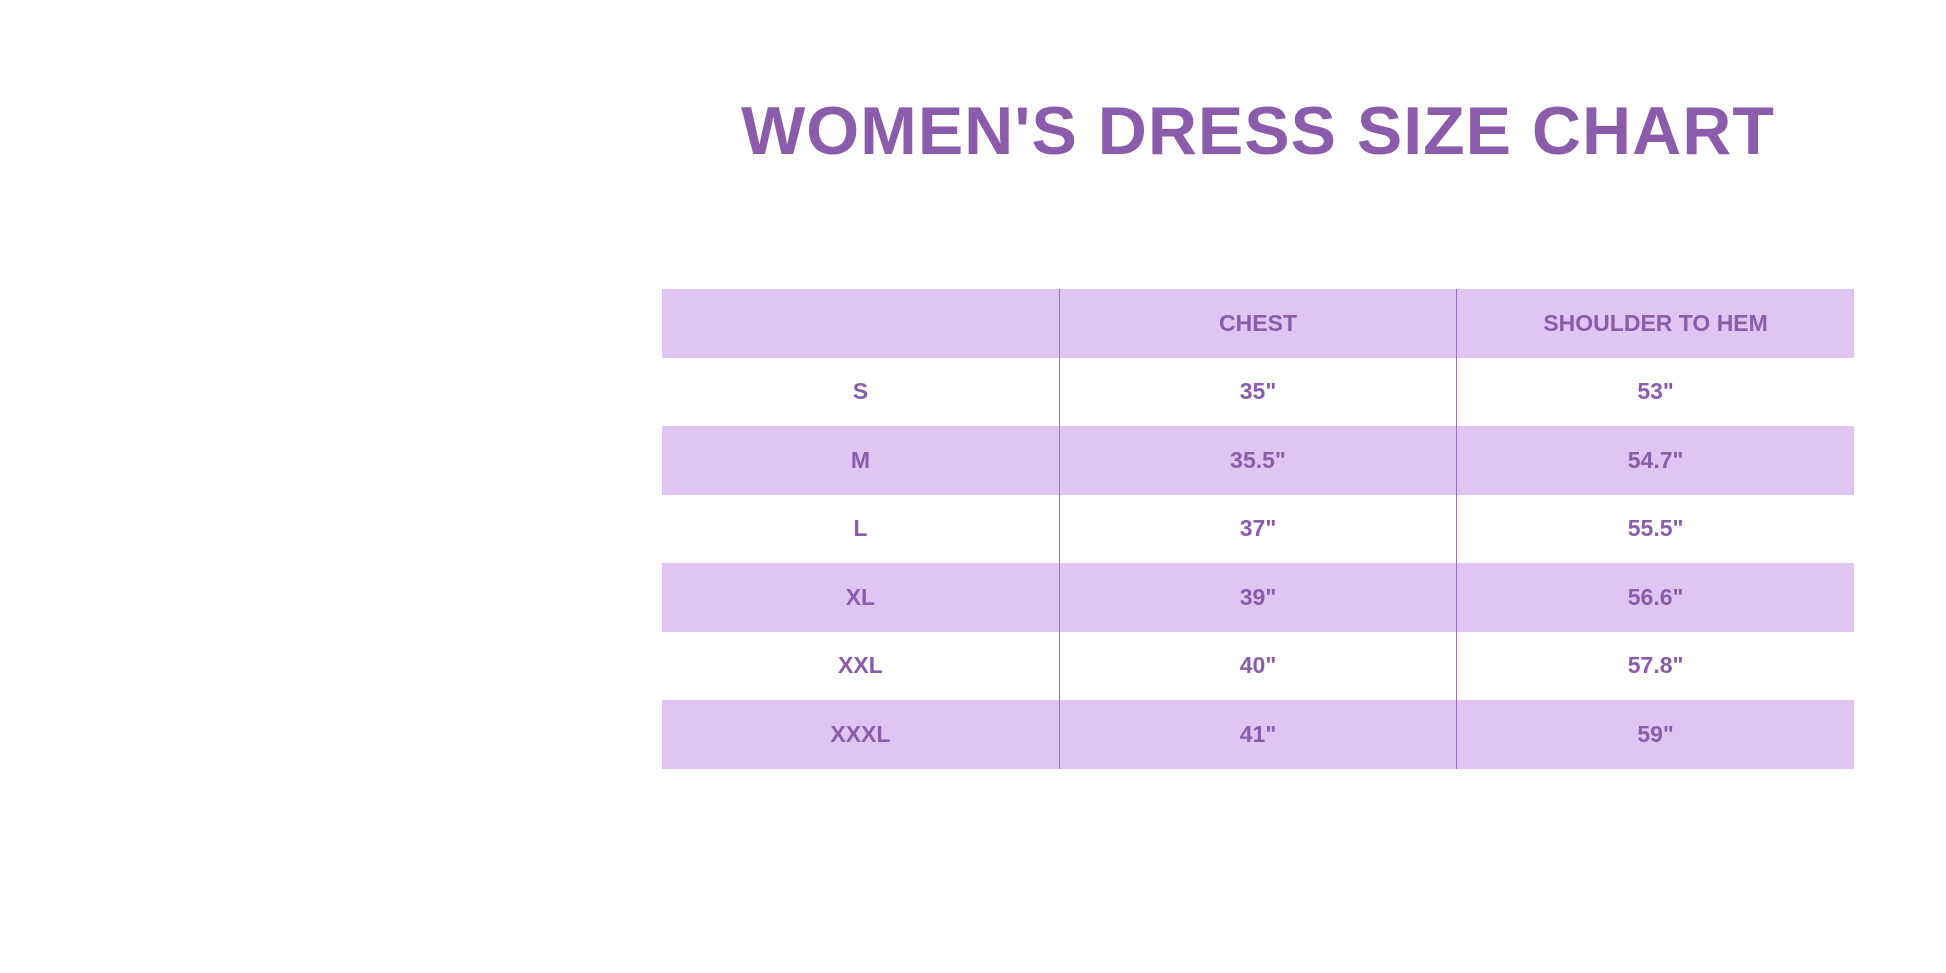 The height and width of the screenshot is (973, 1946). I want to click on table-row: XXXL 41" 59", so click(1258, 734).